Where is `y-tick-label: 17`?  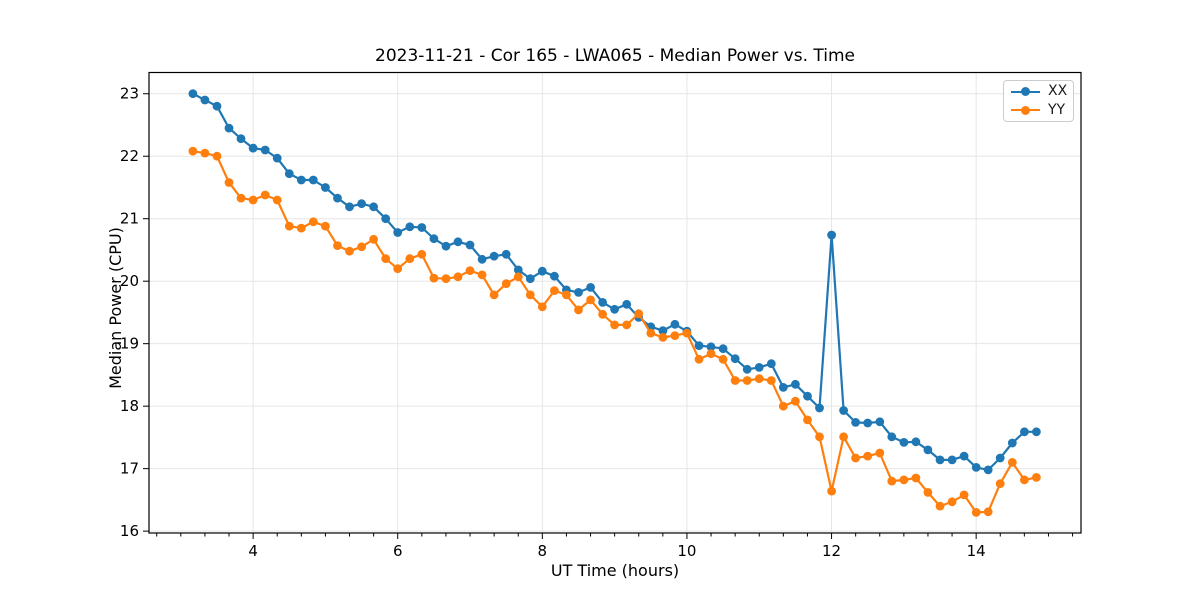
y-tick-label: 17 is located at coordinates (129, 469).